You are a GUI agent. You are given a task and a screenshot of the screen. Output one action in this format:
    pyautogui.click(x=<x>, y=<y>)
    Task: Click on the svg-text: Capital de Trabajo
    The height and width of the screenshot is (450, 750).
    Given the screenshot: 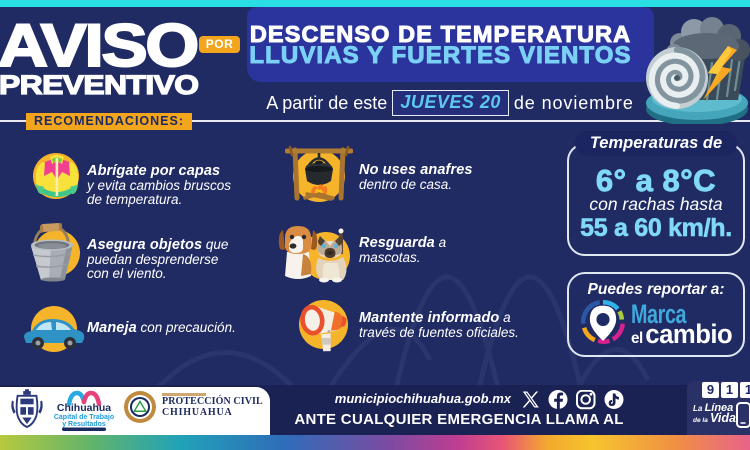 What is the action you would take?
    pyautogui.click(x=84, y=417)
    